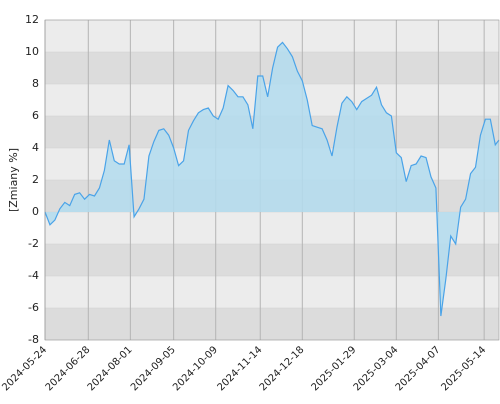 This screenshot has width=500, height=404. Describe the element at coordinates (282, 368) in the screenshot. I see `x-tick-label: 2024-12-18` at that location.